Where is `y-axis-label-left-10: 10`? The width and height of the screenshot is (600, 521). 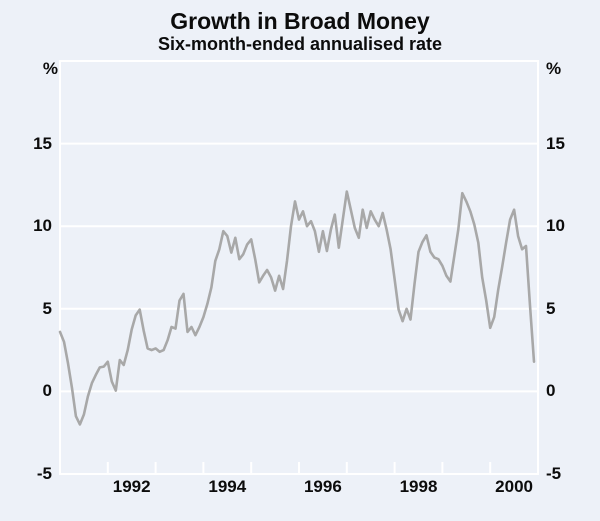 y-axis-label-left-10: 10 is located at coordinates (42, 226).